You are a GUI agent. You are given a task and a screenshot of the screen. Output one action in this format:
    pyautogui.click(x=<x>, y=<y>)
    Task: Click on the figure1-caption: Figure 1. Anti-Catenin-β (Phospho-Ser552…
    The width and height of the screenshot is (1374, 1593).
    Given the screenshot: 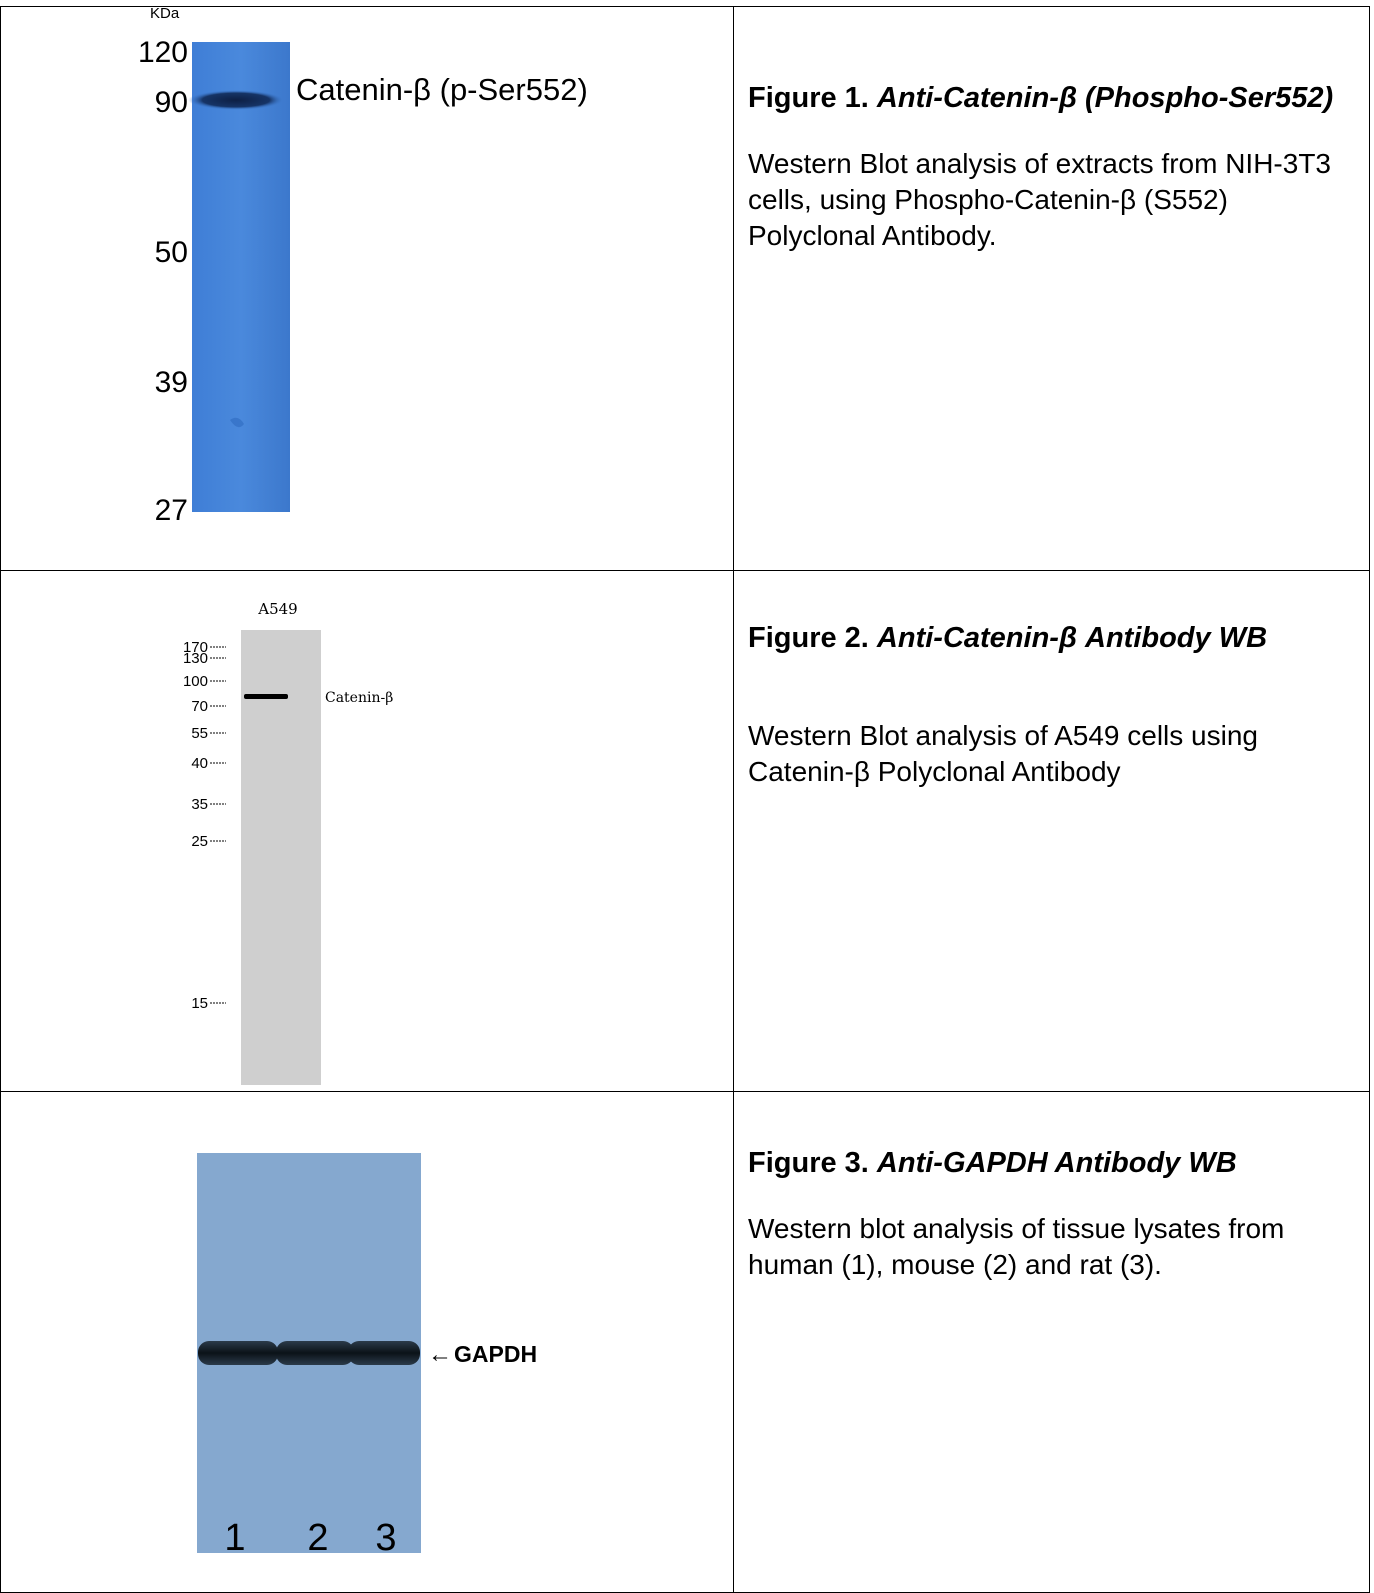 What is the action you would take?
    pyautogui.click(x=1053, y=167)
    